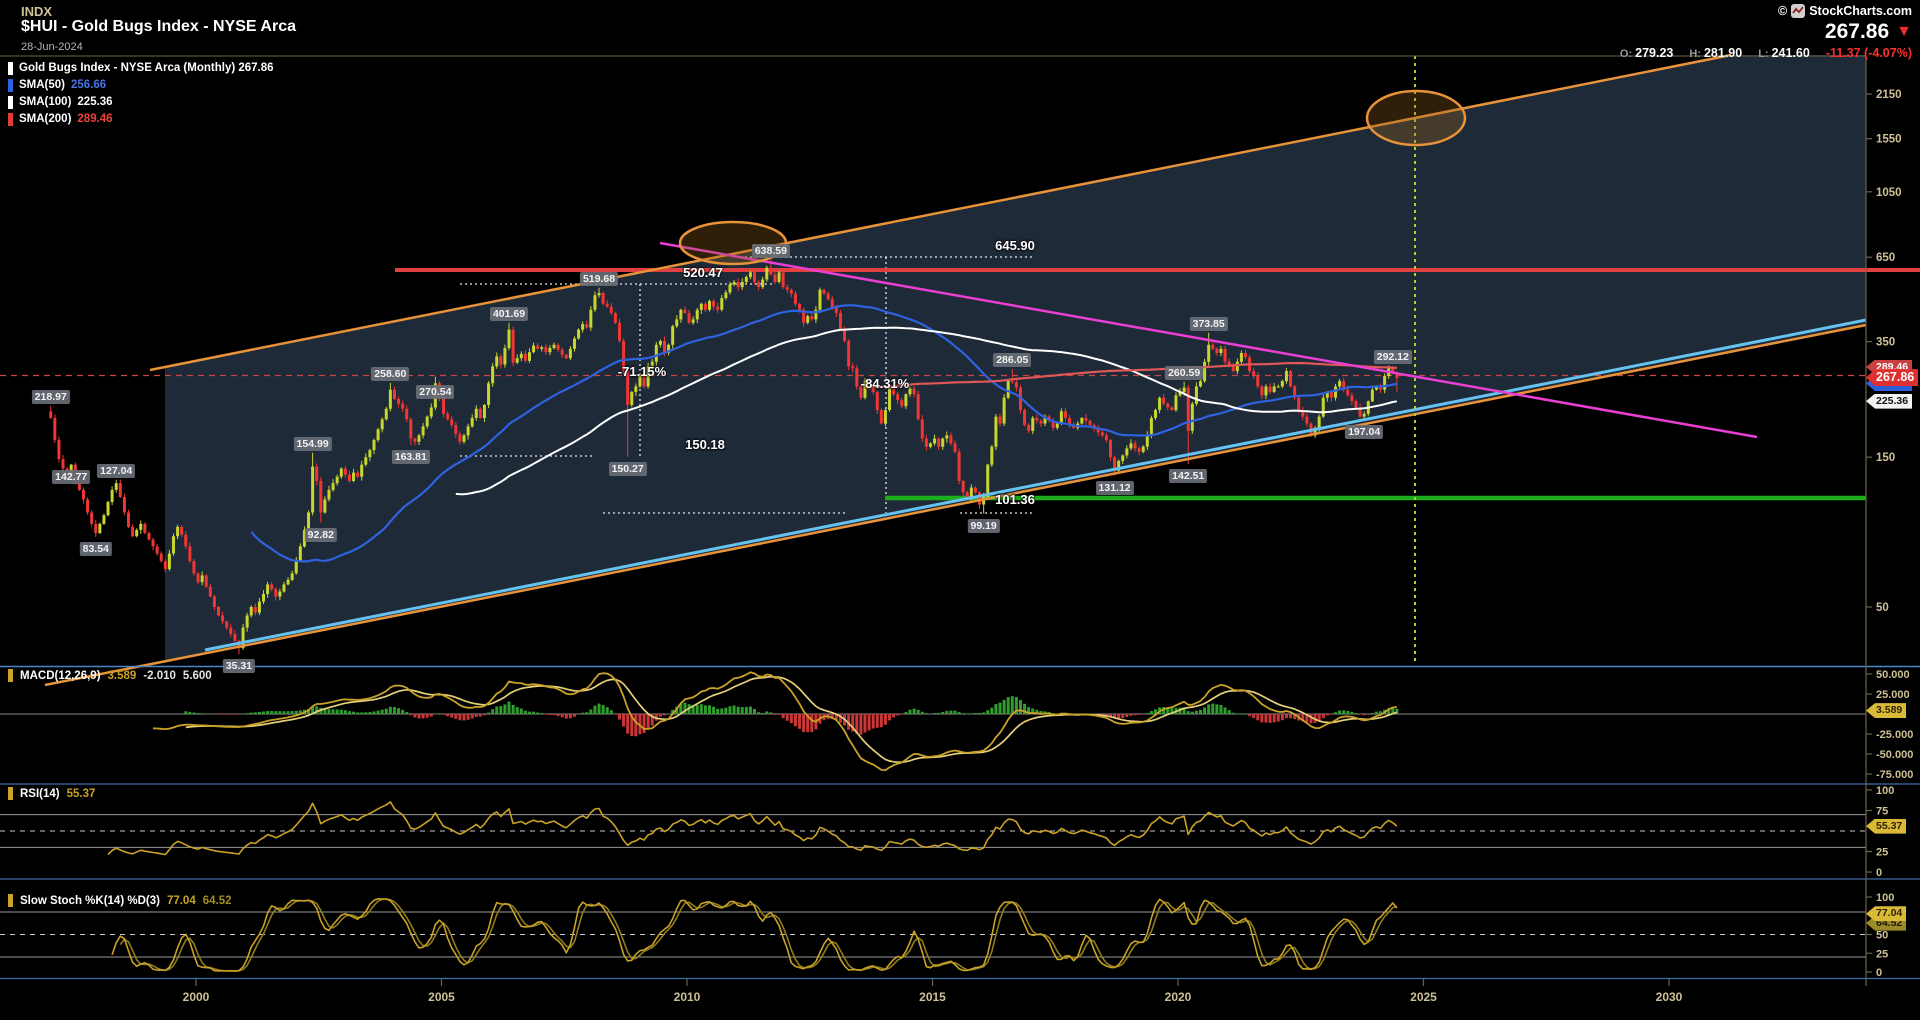  What do you see at coordinates (81, 793) in the screenshot?
I see `rsi-value: 55.37` at bounding box center [81, 793].